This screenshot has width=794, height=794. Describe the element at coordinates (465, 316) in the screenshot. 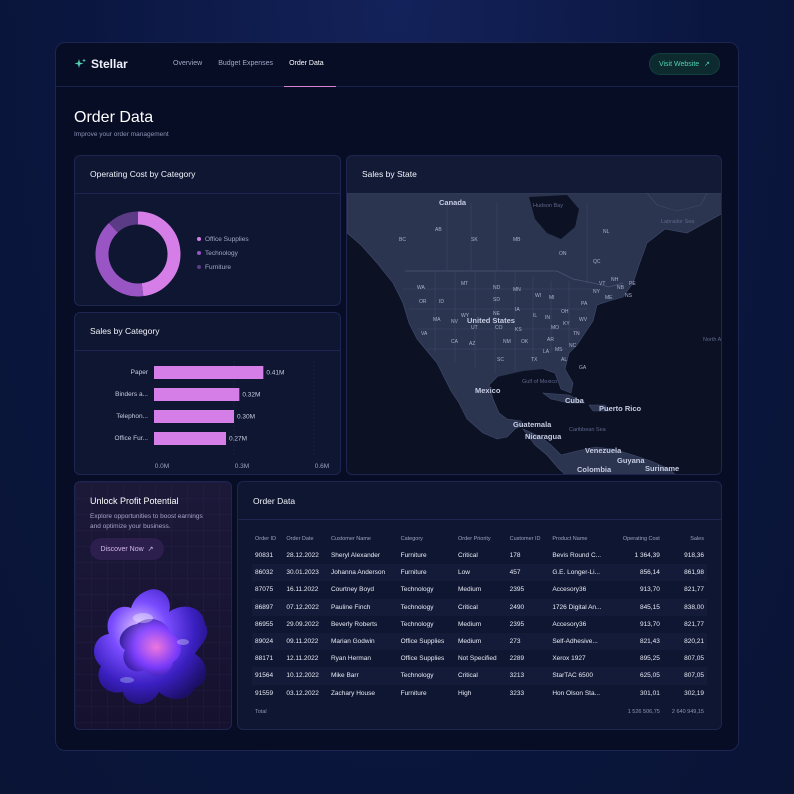

I see `map-region-label: WY` at that location.